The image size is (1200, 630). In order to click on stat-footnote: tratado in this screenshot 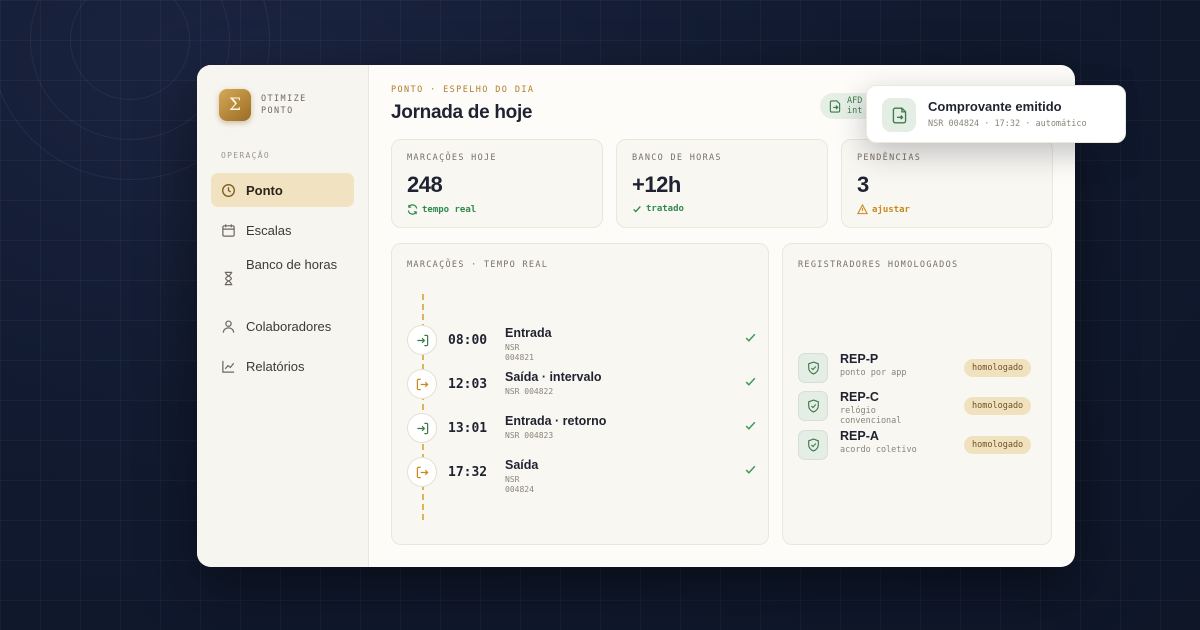, I will do `click(722, 209)`.